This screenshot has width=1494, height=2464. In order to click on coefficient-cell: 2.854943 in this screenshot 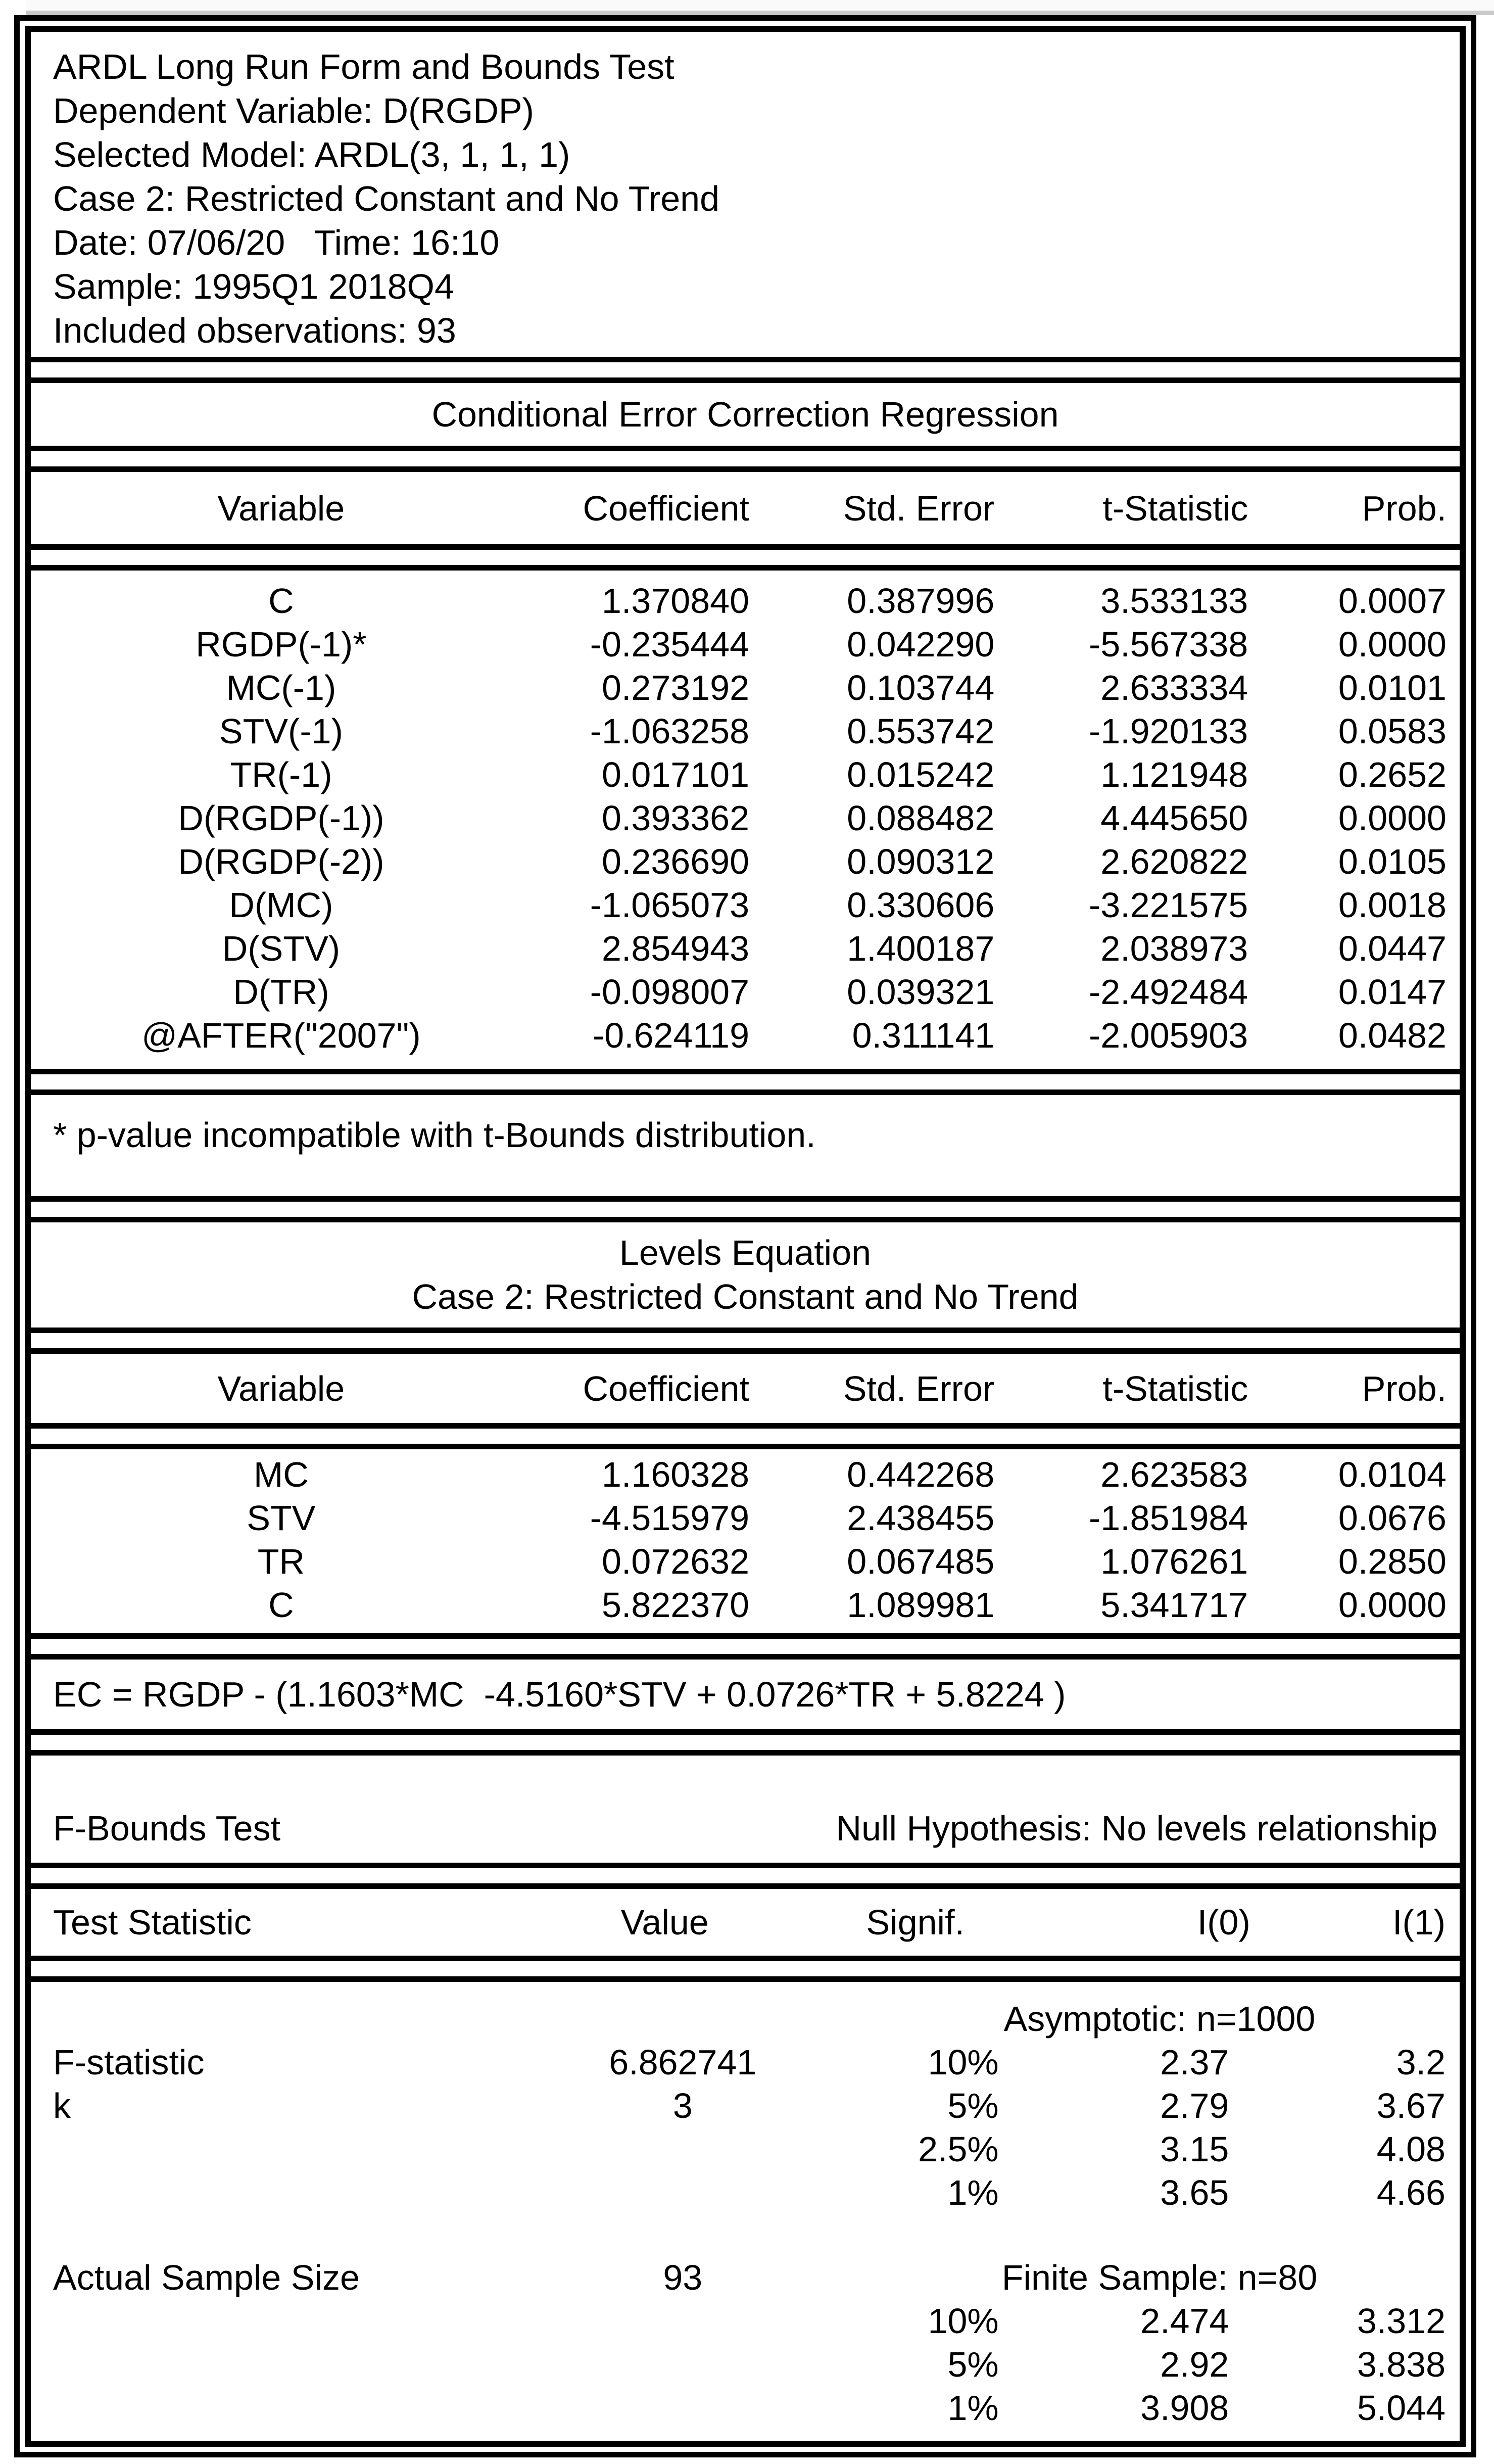, I will do `click(676, 948)`.